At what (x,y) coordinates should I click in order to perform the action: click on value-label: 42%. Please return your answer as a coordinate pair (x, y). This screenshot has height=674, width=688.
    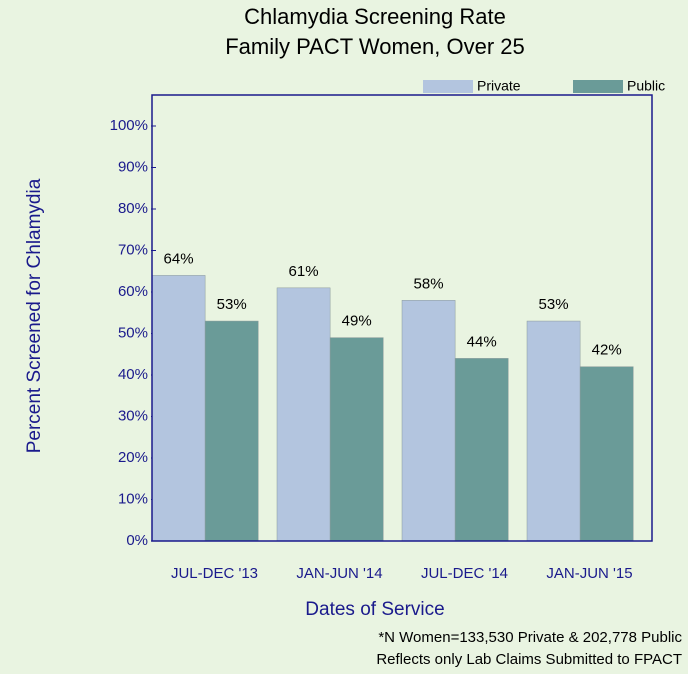
    Looking at the image, I should click on (607, 350).